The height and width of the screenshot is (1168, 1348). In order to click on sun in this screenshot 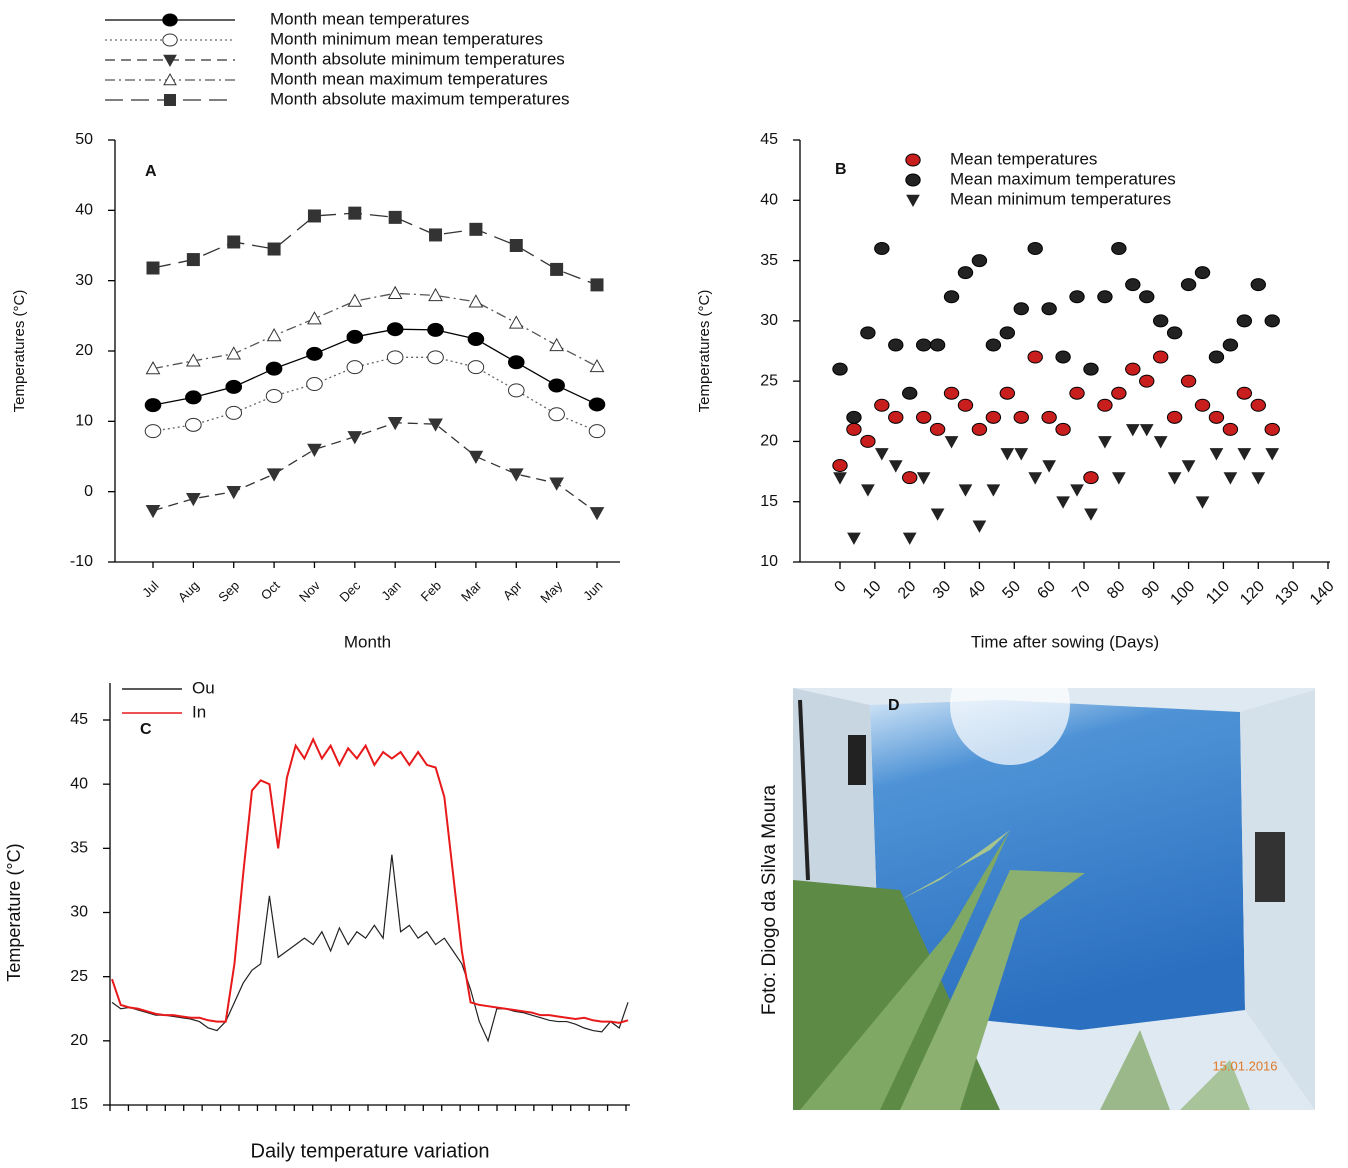, I will do `click(1010, 705)`.